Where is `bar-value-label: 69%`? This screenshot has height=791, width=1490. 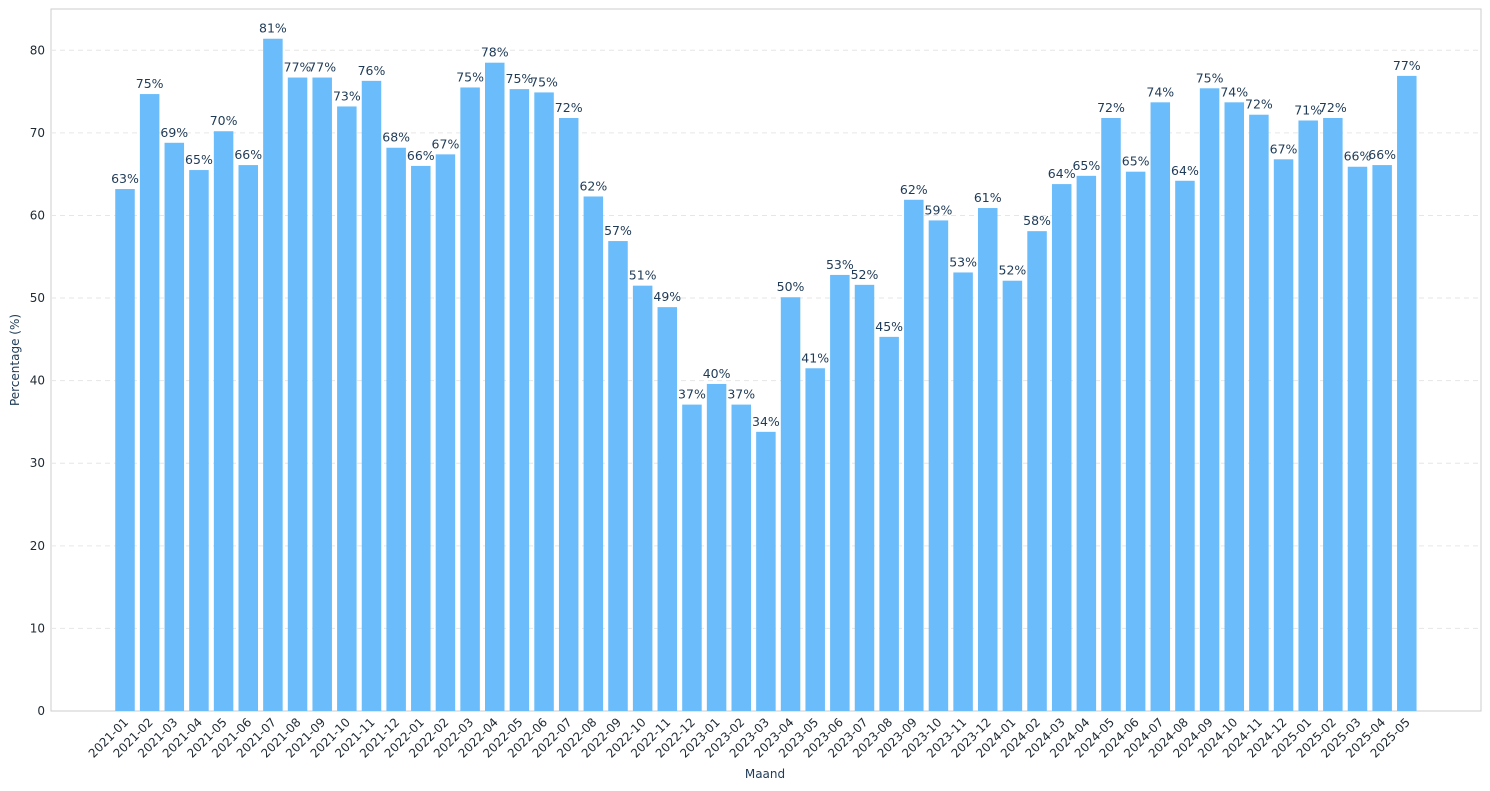
bar-value-label: 69% is located at coordinates (174, 132).